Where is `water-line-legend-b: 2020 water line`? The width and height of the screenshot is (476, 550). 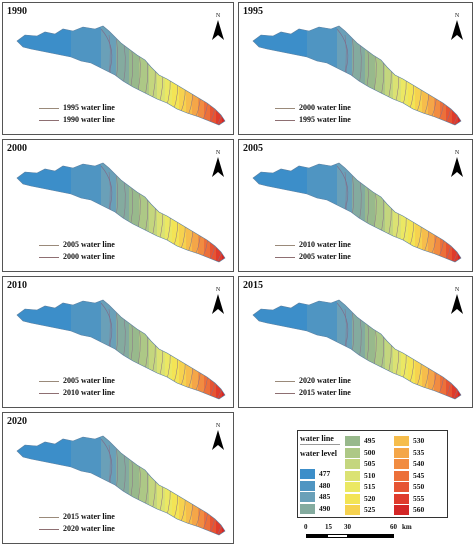
water-line-legend-b: 2020 water line is located at coordinates (77, 528).